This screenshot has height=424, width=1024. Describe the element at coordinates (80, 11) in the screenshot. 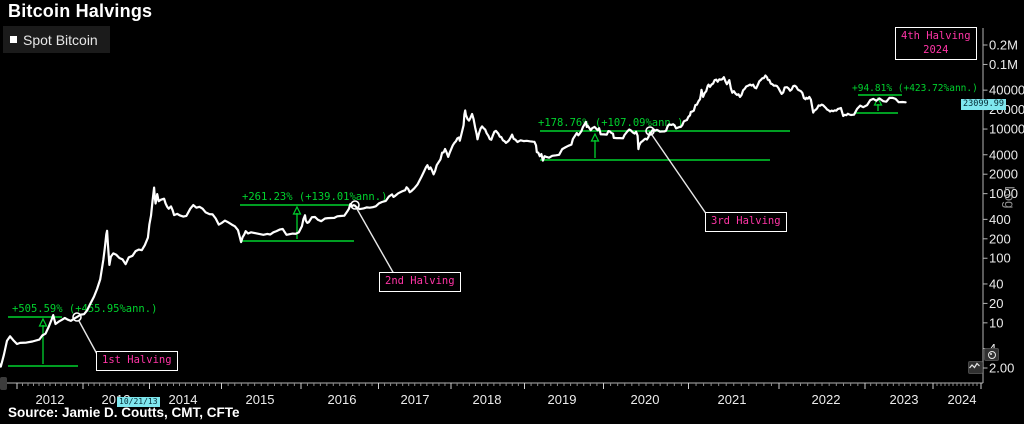

I see `page-title: Bitcoin Halvings` at that location.